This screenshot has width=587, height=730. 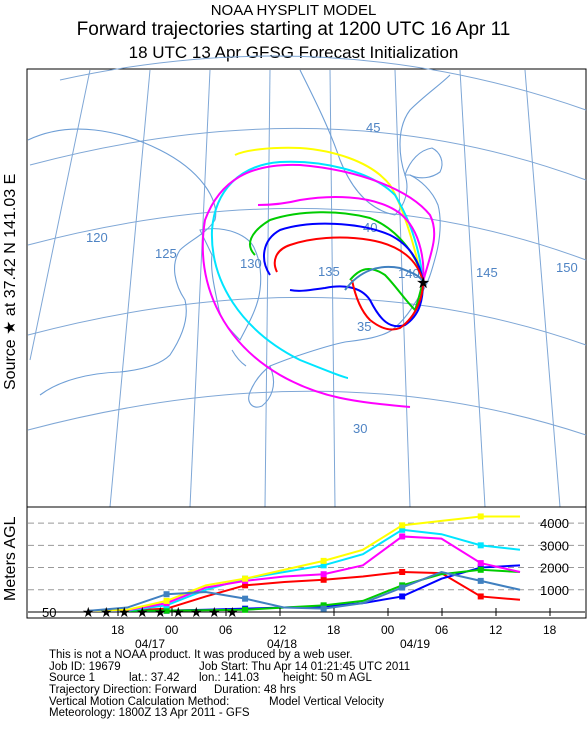 I want to click on series-line-steelblue, so click(x=304, y=591).